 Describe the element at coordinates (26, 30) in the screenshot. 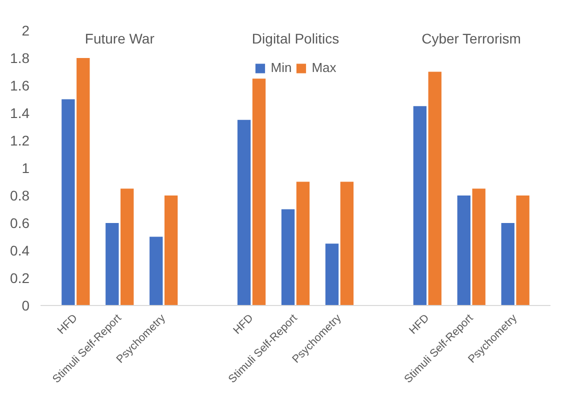

I see `y-tick-label: 2` at that location.